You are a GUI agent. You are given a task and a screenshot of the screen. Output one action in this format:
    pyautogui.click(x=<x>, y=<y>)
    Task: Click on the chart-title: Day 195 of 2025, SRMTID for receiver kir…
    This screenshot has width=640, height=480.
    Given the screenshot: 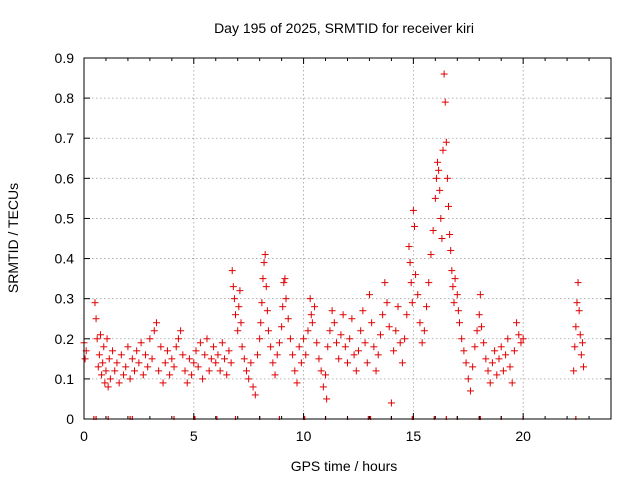 What is the action you would take?
    pyautogui.click(x=344, y=28)
    